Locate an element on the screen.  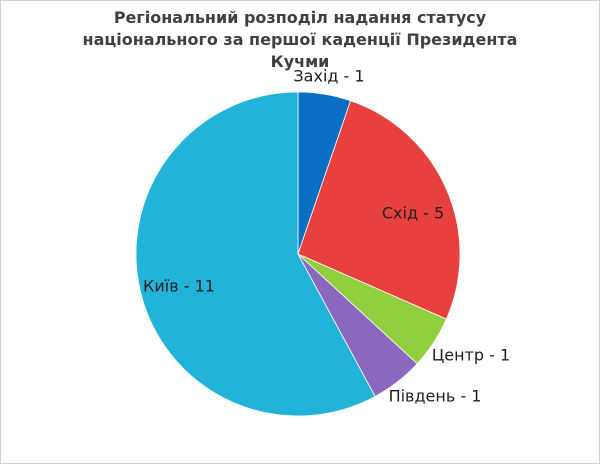
data-label: Схід - 5 is located at coordinates (413, 213).